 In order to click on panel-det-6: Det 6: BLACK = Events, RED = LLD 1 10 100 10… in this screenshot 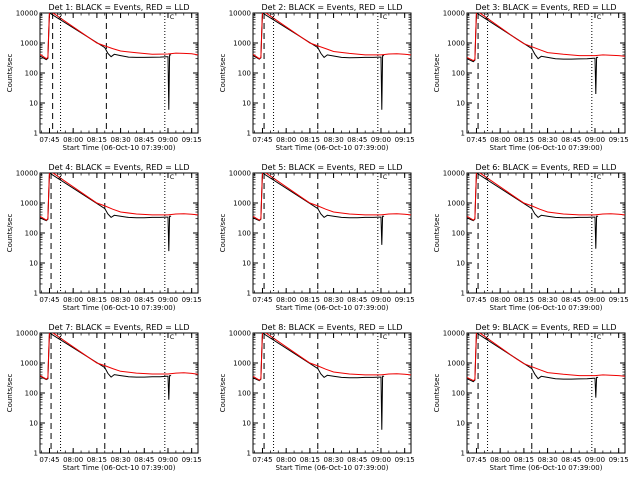, I will do `click(531, 237)`.